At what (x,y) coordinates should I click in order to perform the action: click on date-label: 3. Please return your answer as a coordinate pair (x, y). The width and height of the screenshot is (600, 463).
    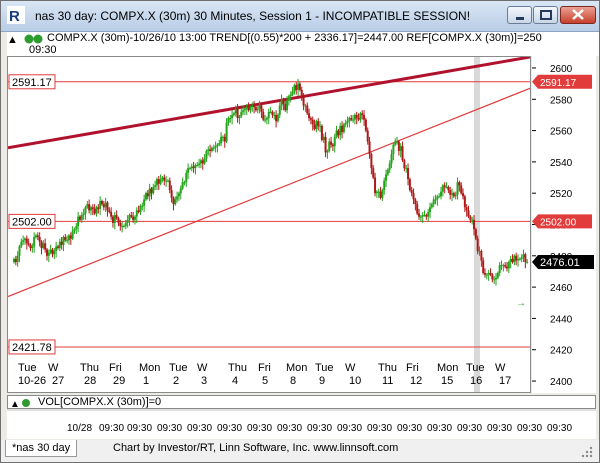
    Looking at the image, I should click on (204, 381).